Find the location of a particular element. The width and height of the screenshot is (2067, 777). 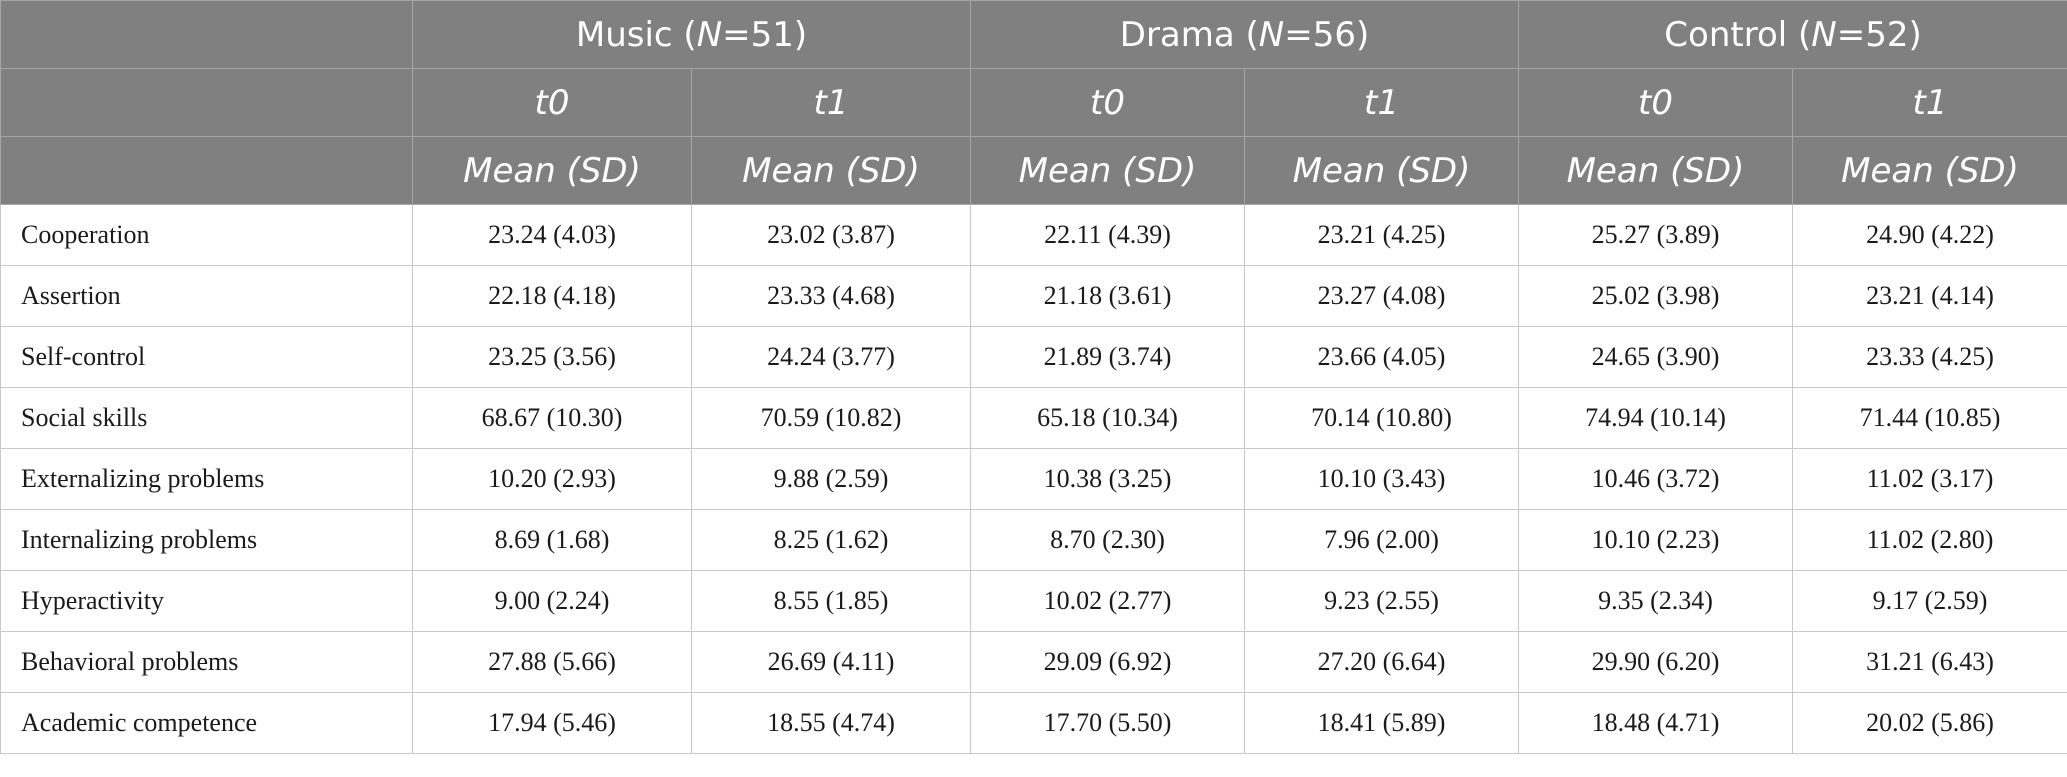

table-cell: 10.46 (3.72) is located at coordinates (1656, 479).